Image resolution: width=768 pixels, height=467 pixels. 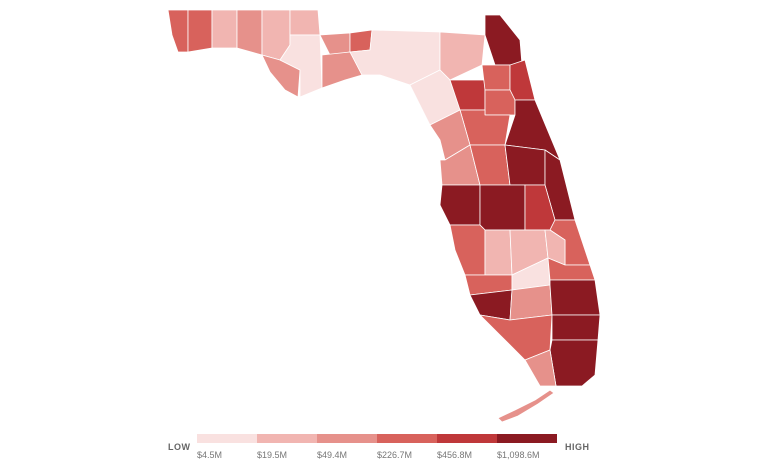 I want to click on legend-label: $19.5M, so click(x=272, y=455).